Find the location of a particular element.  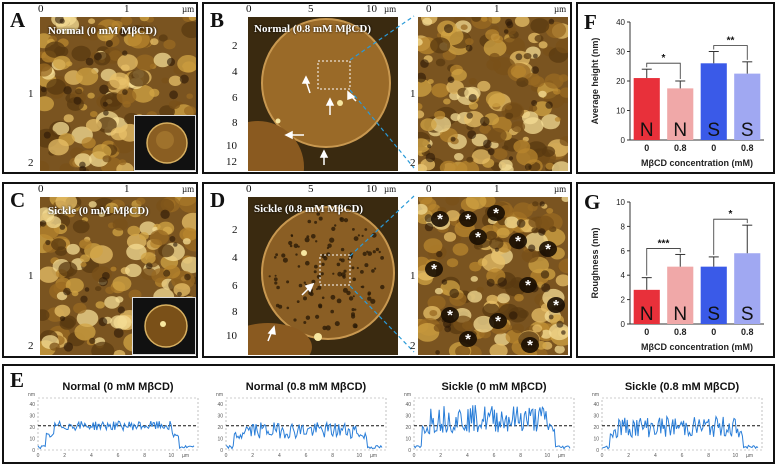

b-side-tick-4: 4 is located at coordinates (235, 72).